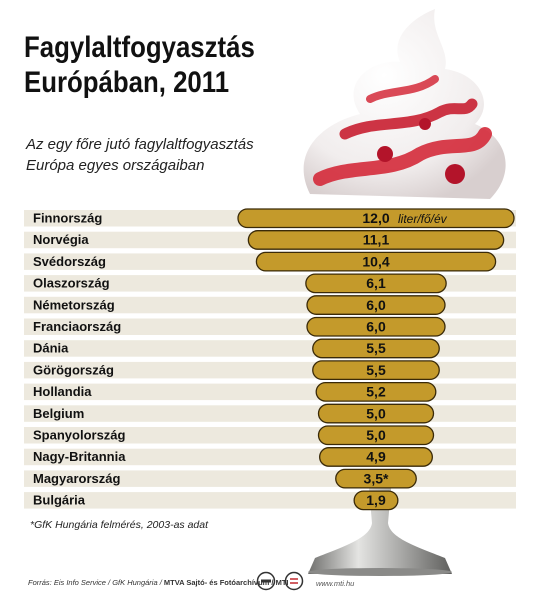 Image resolution: width=534 pixels, height=600 pixels. What do you see at coordinates (127, 82) in the screenshot?
I see `title-line-2: Európában, 2011` at bounding box center [127, 82].